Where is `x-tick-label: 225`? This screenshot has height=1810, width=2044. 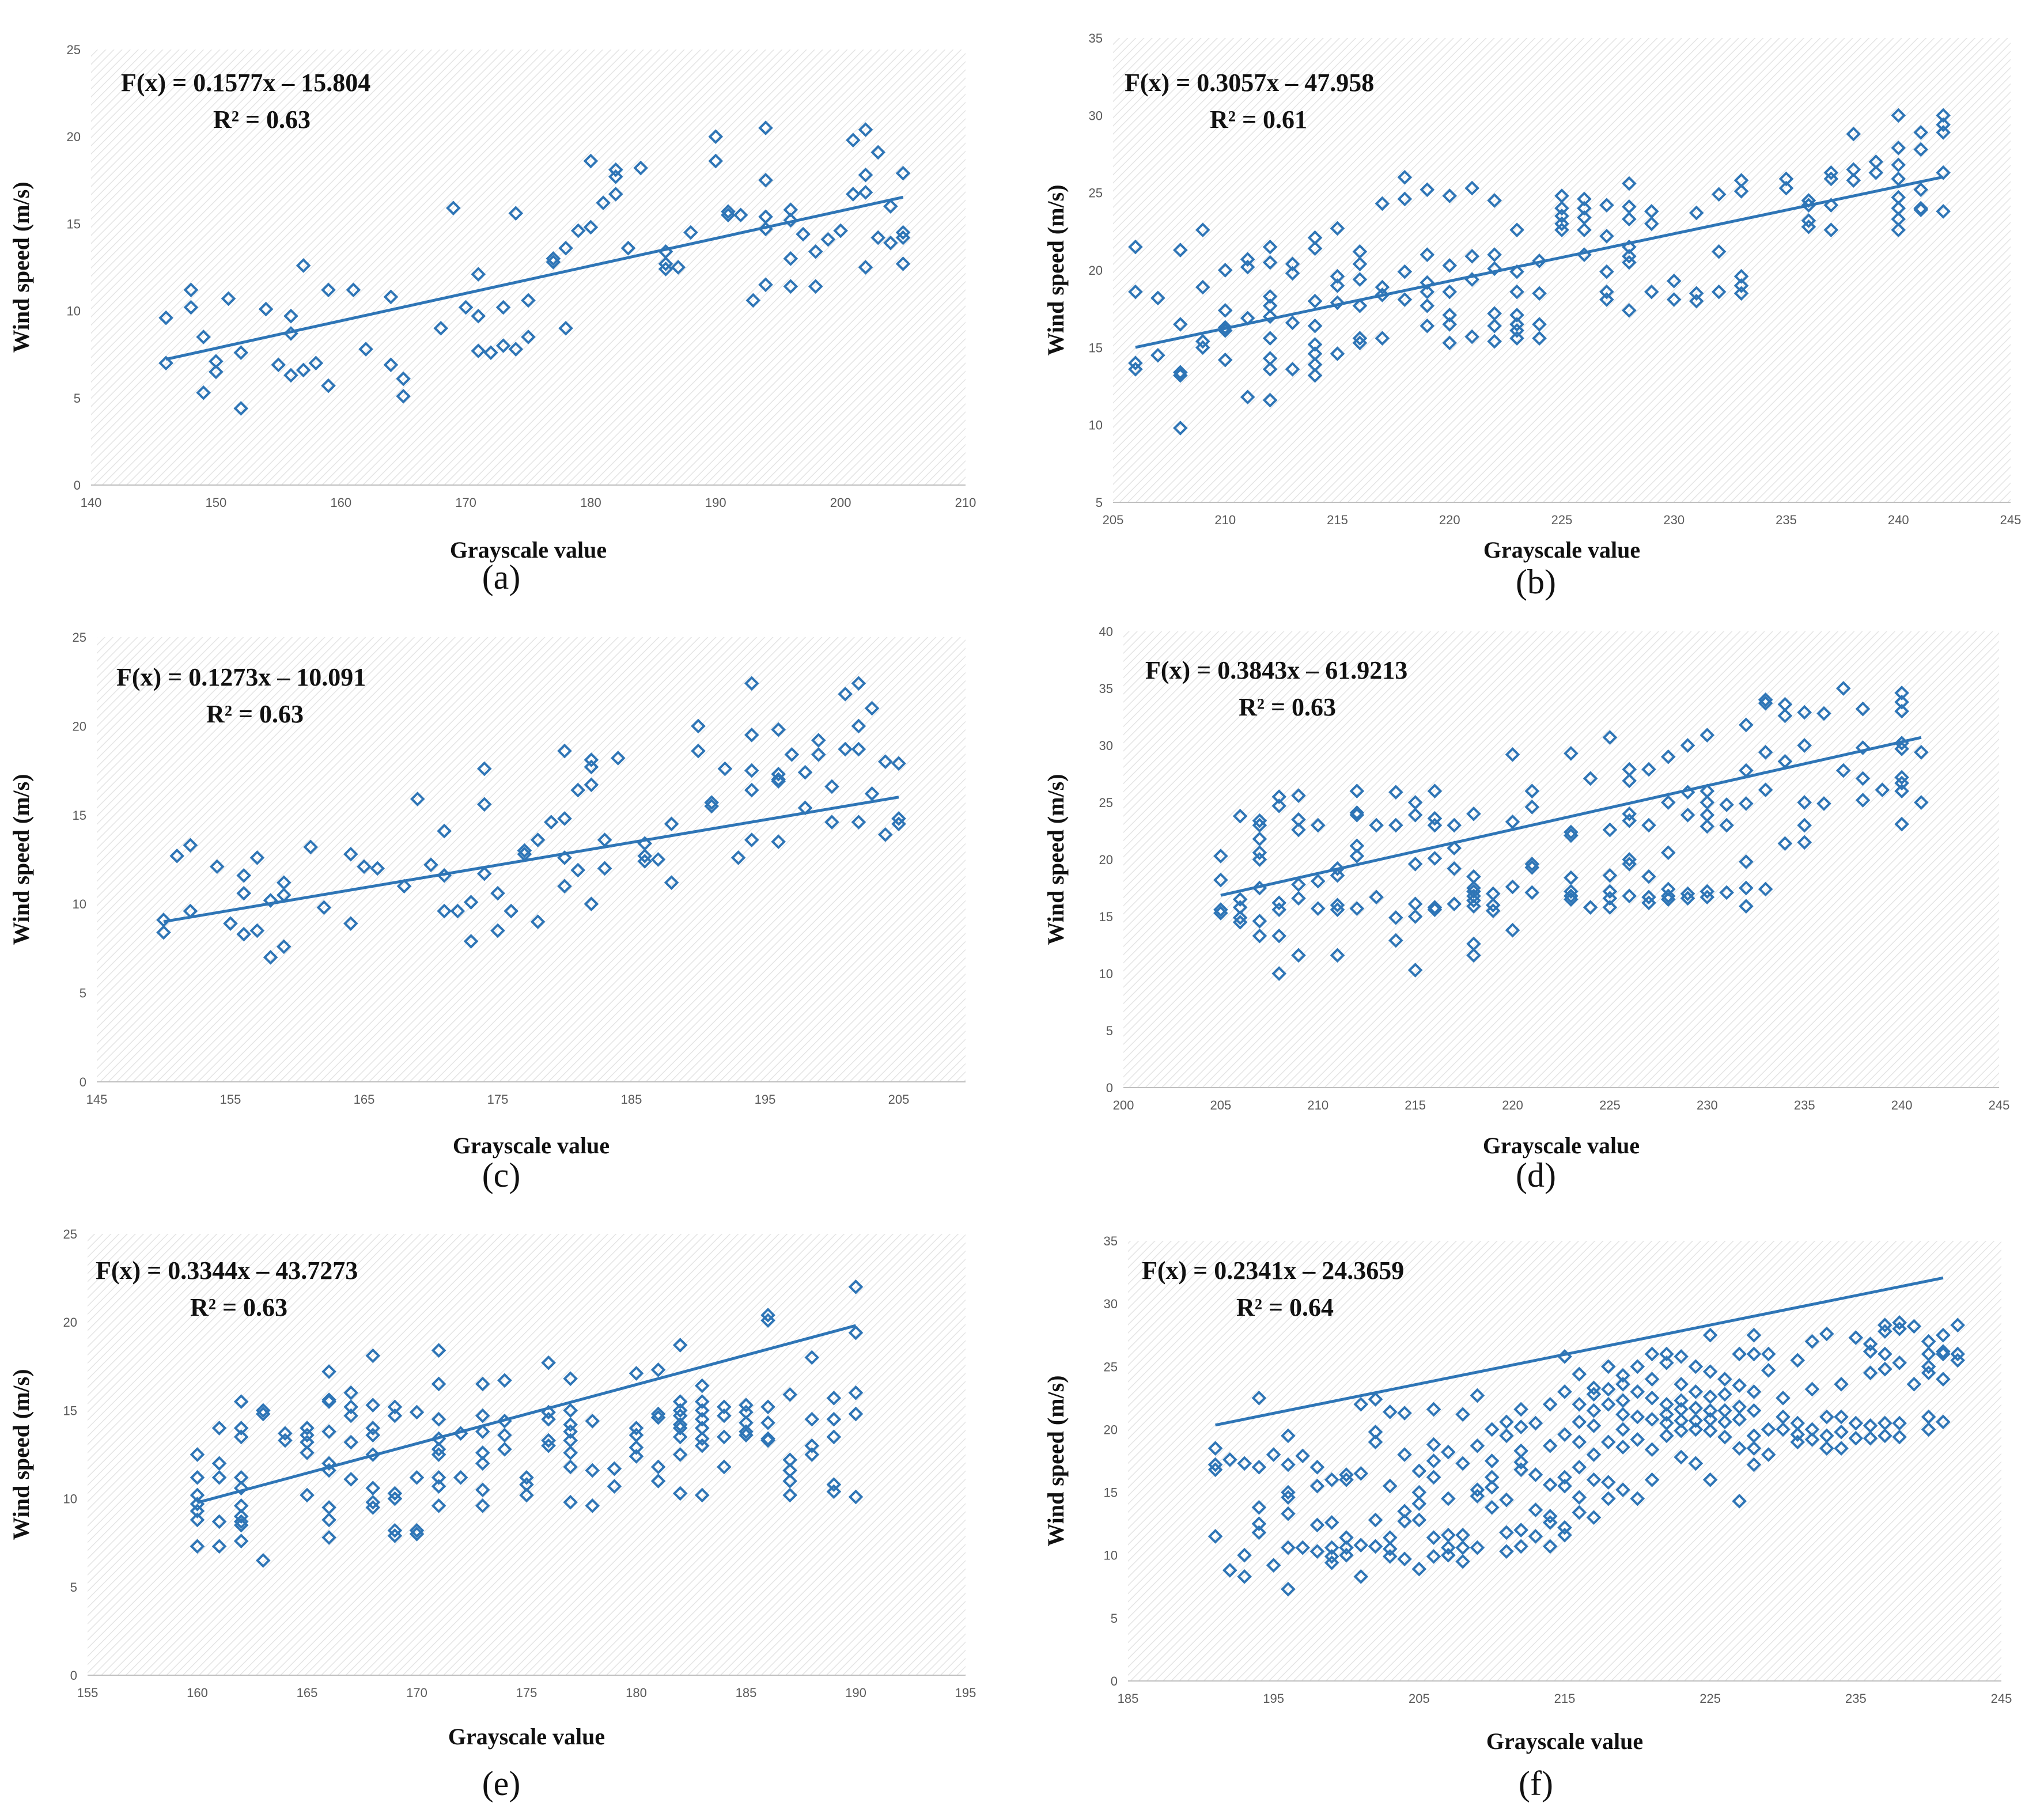
x-tick-label: 225 is located at coordinates (1710, 1699).